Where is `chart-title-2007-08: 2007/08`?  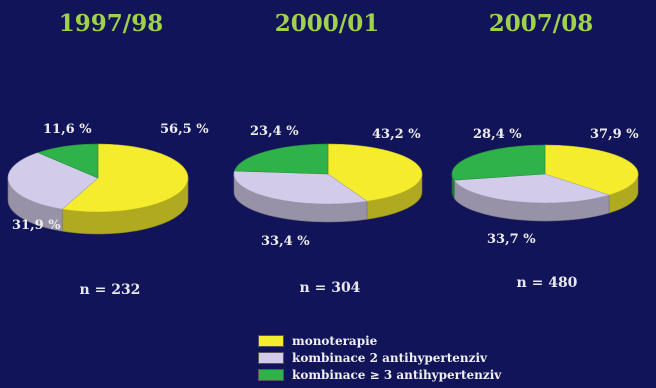 chart-title-2007-08: 2007/08 is located at coordinates (541, 23).